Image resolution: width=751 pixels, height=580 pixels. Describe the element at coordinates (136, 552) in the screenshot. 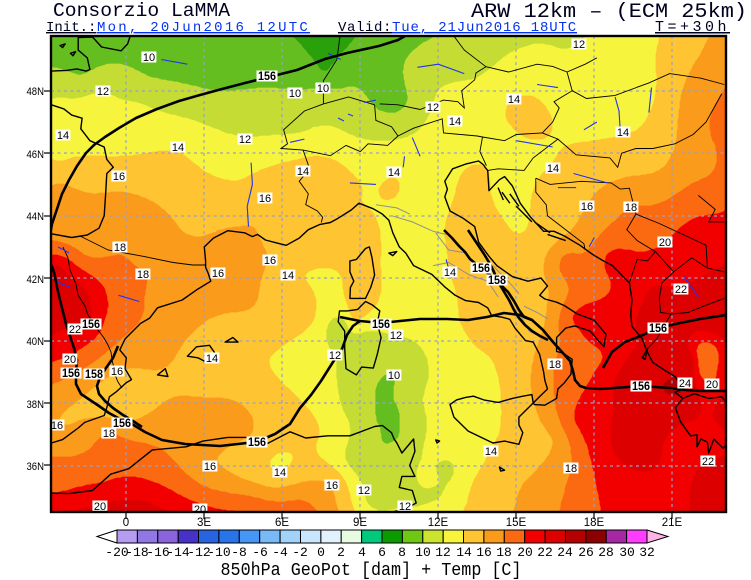

I see `svg-text: -18` at that location.